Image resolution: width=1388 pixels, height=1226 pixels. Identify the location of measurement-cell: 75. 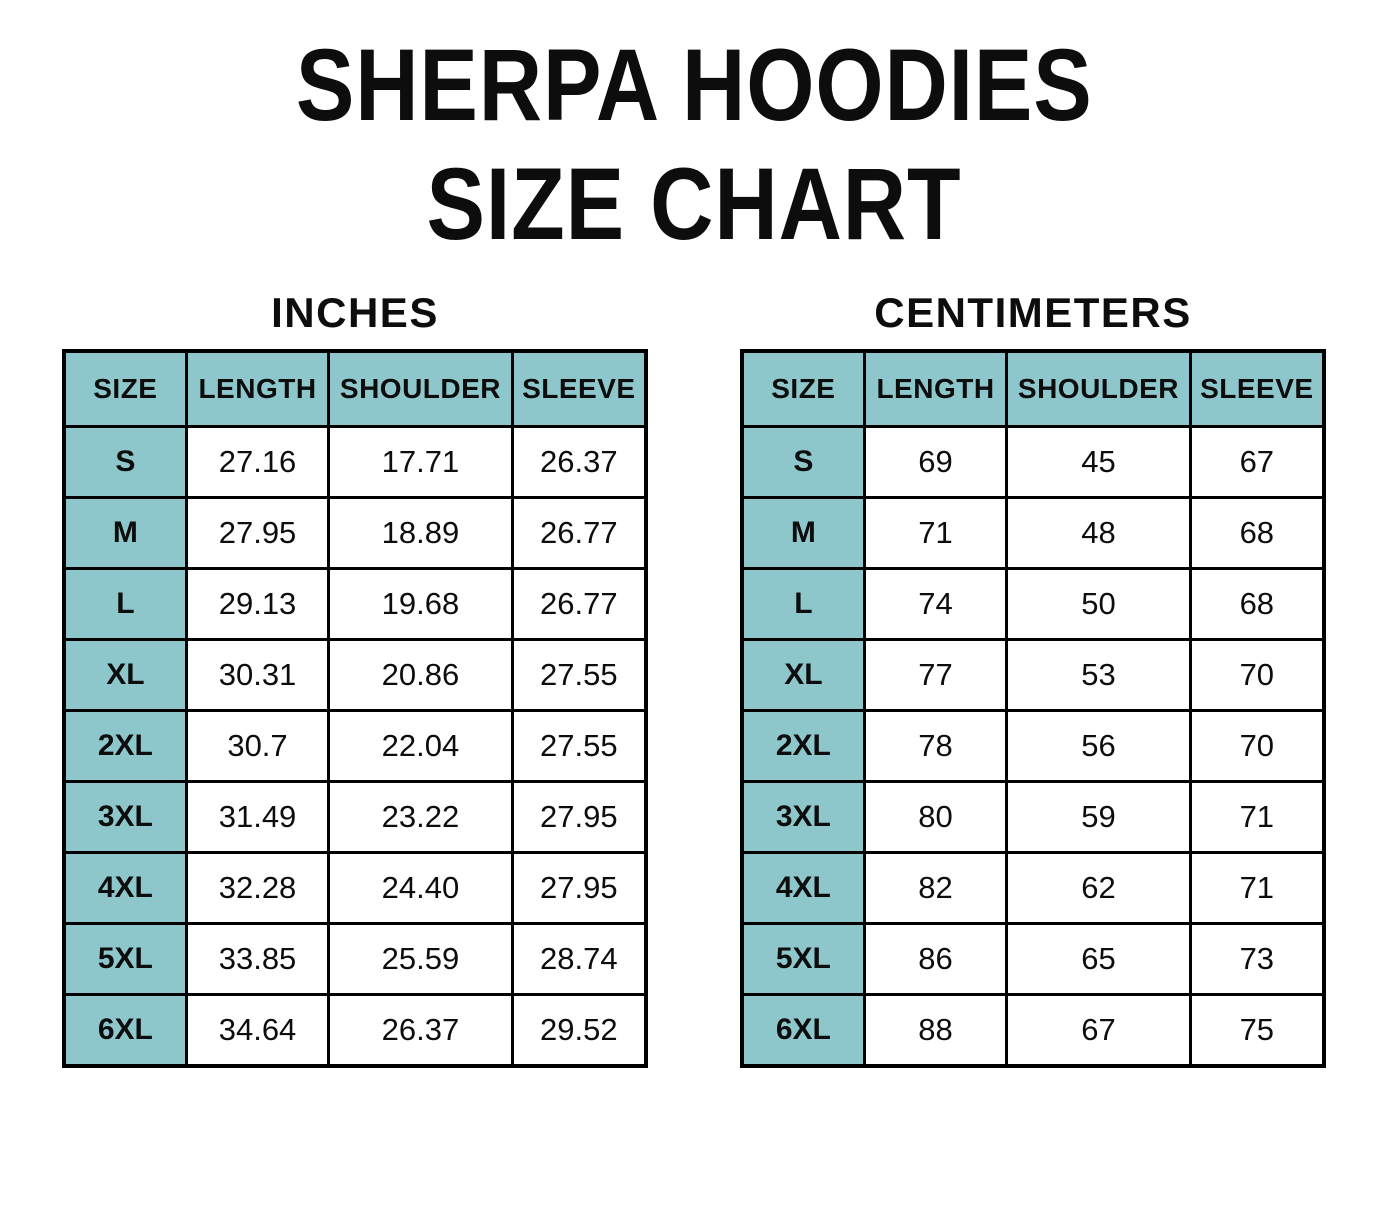
(1257, 1030).